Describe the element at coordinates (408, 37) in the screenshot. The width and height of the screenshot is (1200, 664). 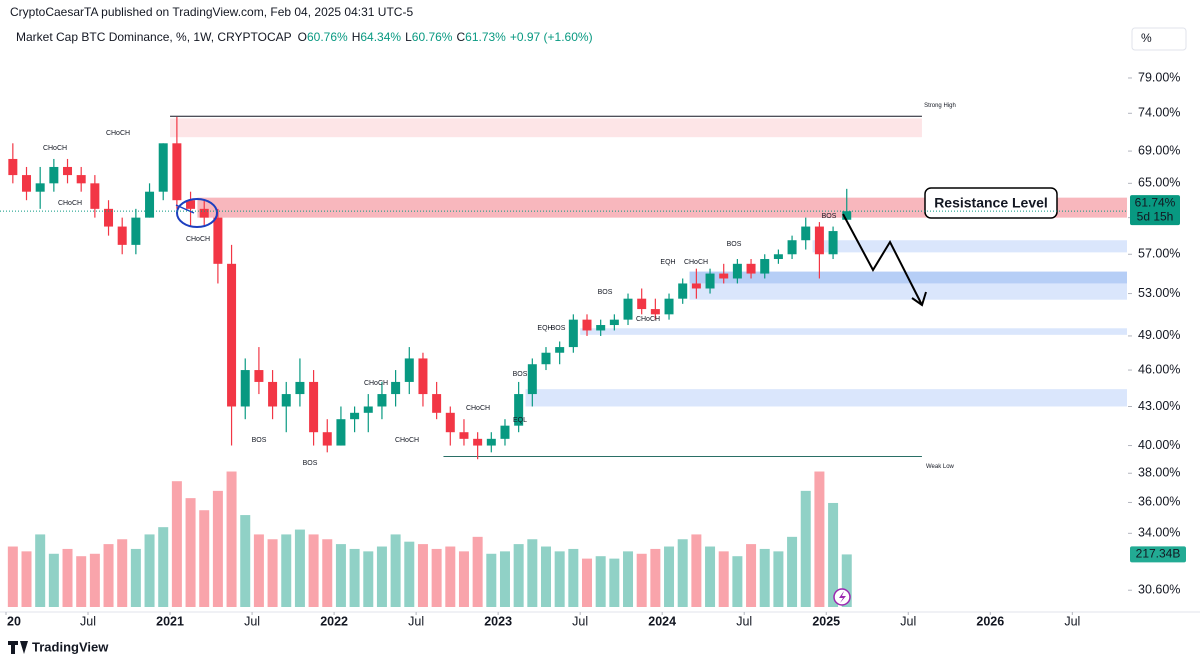
I see `legend-key: L` at that location.